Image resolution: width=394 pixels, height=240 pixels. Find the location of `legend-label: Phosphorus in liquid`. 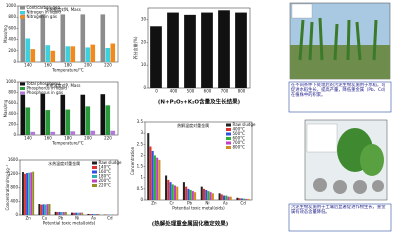

legend-label: Phosphorus in liquid is located at coordinates (47, 88).